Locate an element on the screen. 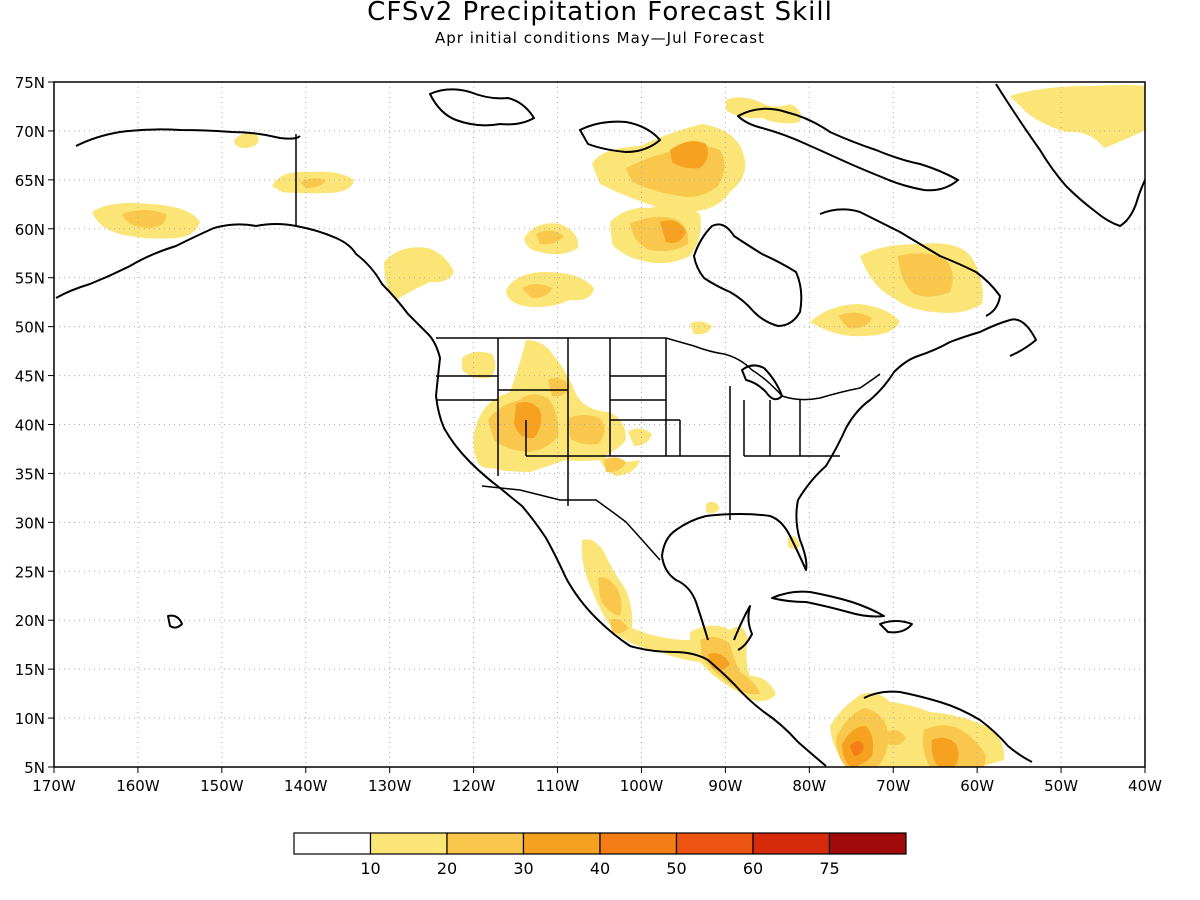  lat-tick-label: 35N is located at coordinates (30, 474).